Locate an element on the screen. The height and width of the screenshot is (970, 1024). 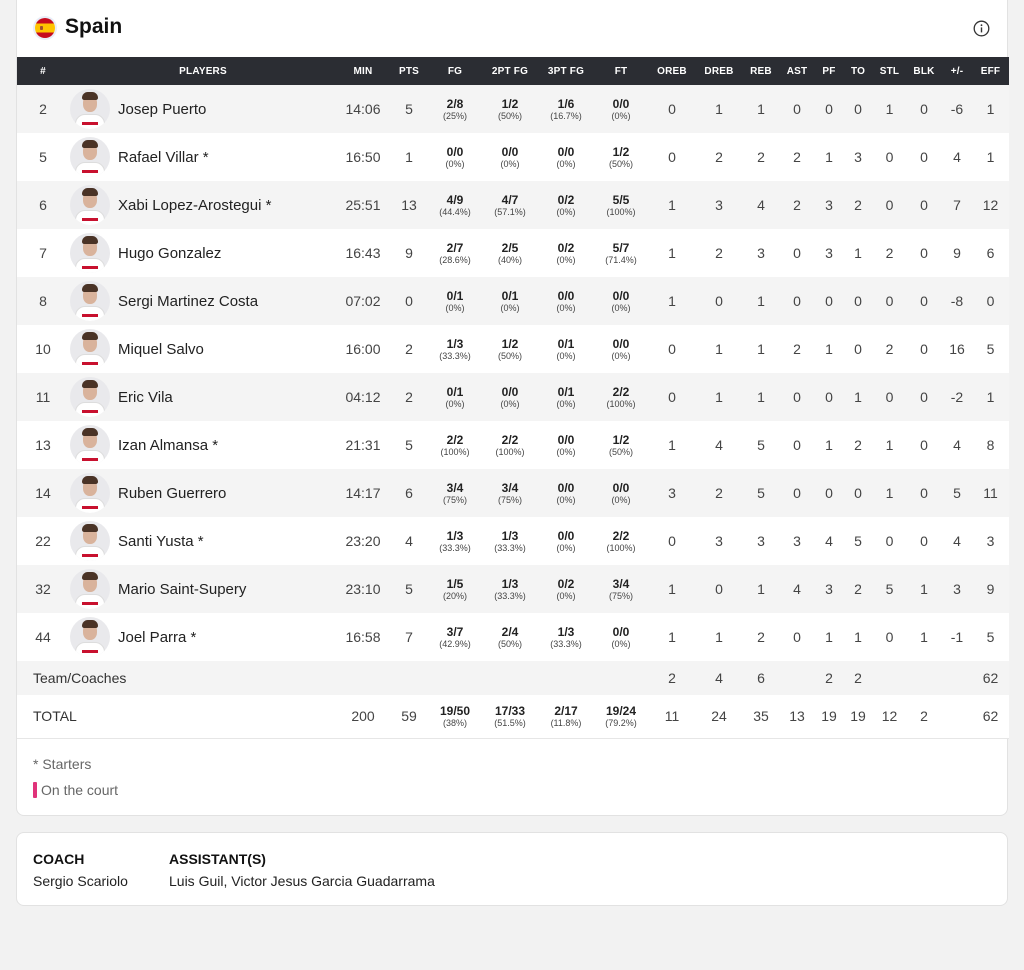
team-coaches-label: Team/Coaches is located at coordinates (223, 678).